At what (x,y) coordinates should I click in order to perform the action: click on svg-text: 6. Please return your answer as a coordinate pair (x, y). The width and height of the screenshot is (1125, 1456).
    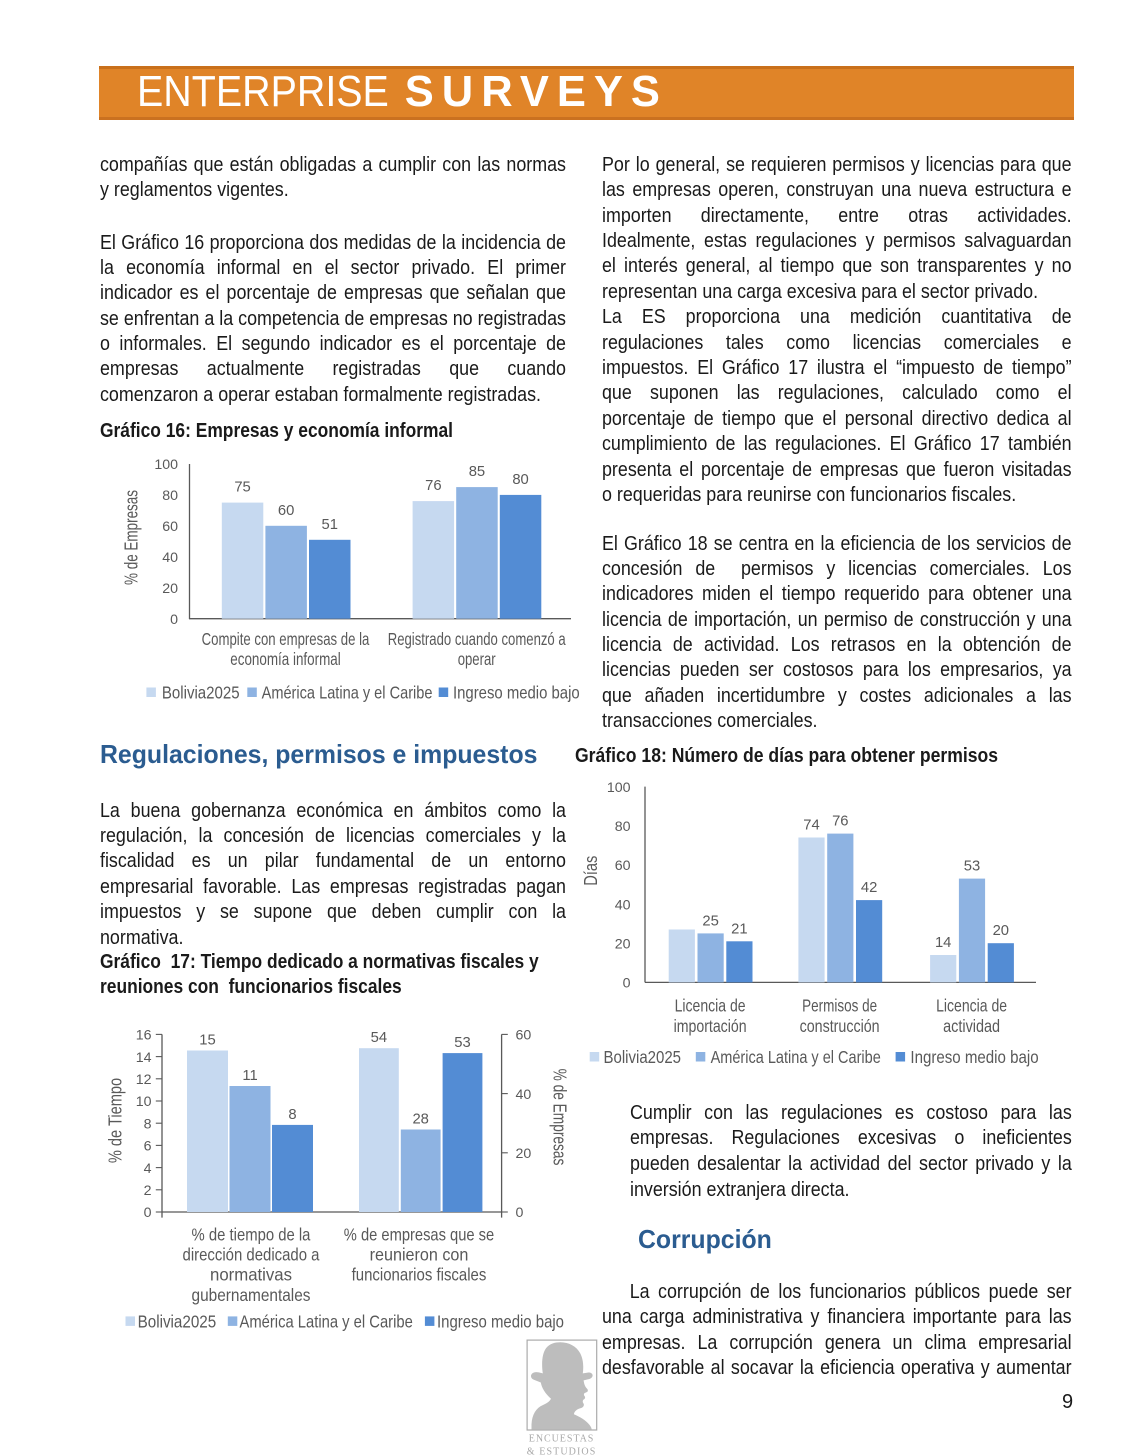
    Looking at the image, I should click on (148, 1147).